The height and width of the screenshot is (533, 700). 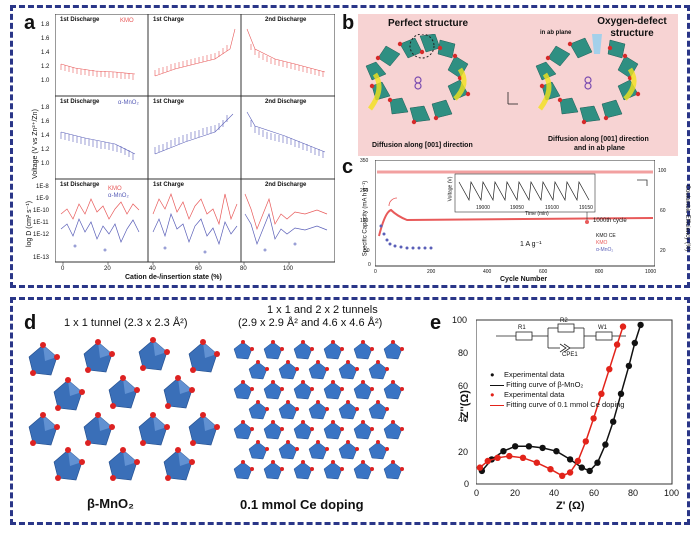 I want to click on b-right-caption-2: and in ab plane, so click(x=599, y=148).